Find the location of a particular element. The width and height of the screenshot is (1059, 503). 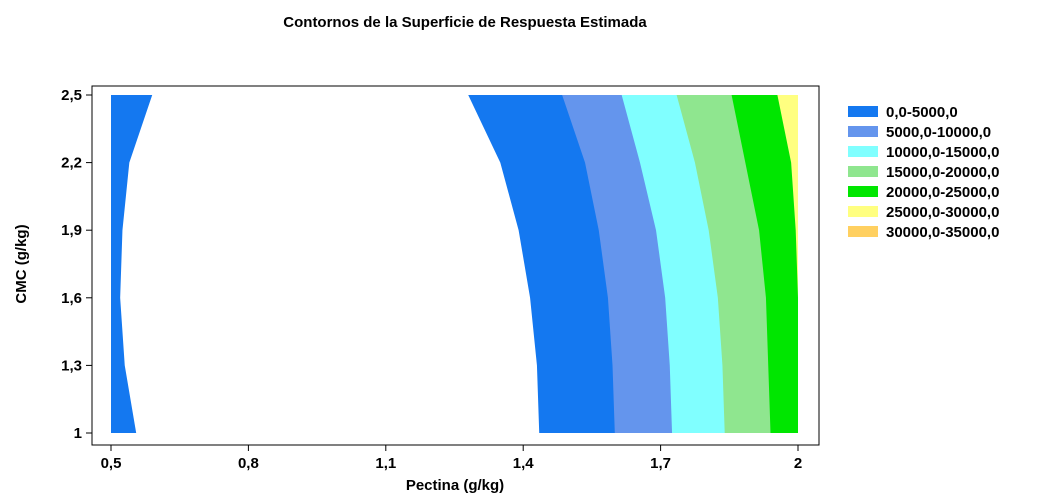

legend-label: 5000,0-10000,0 is located at coordinates (938, 132).